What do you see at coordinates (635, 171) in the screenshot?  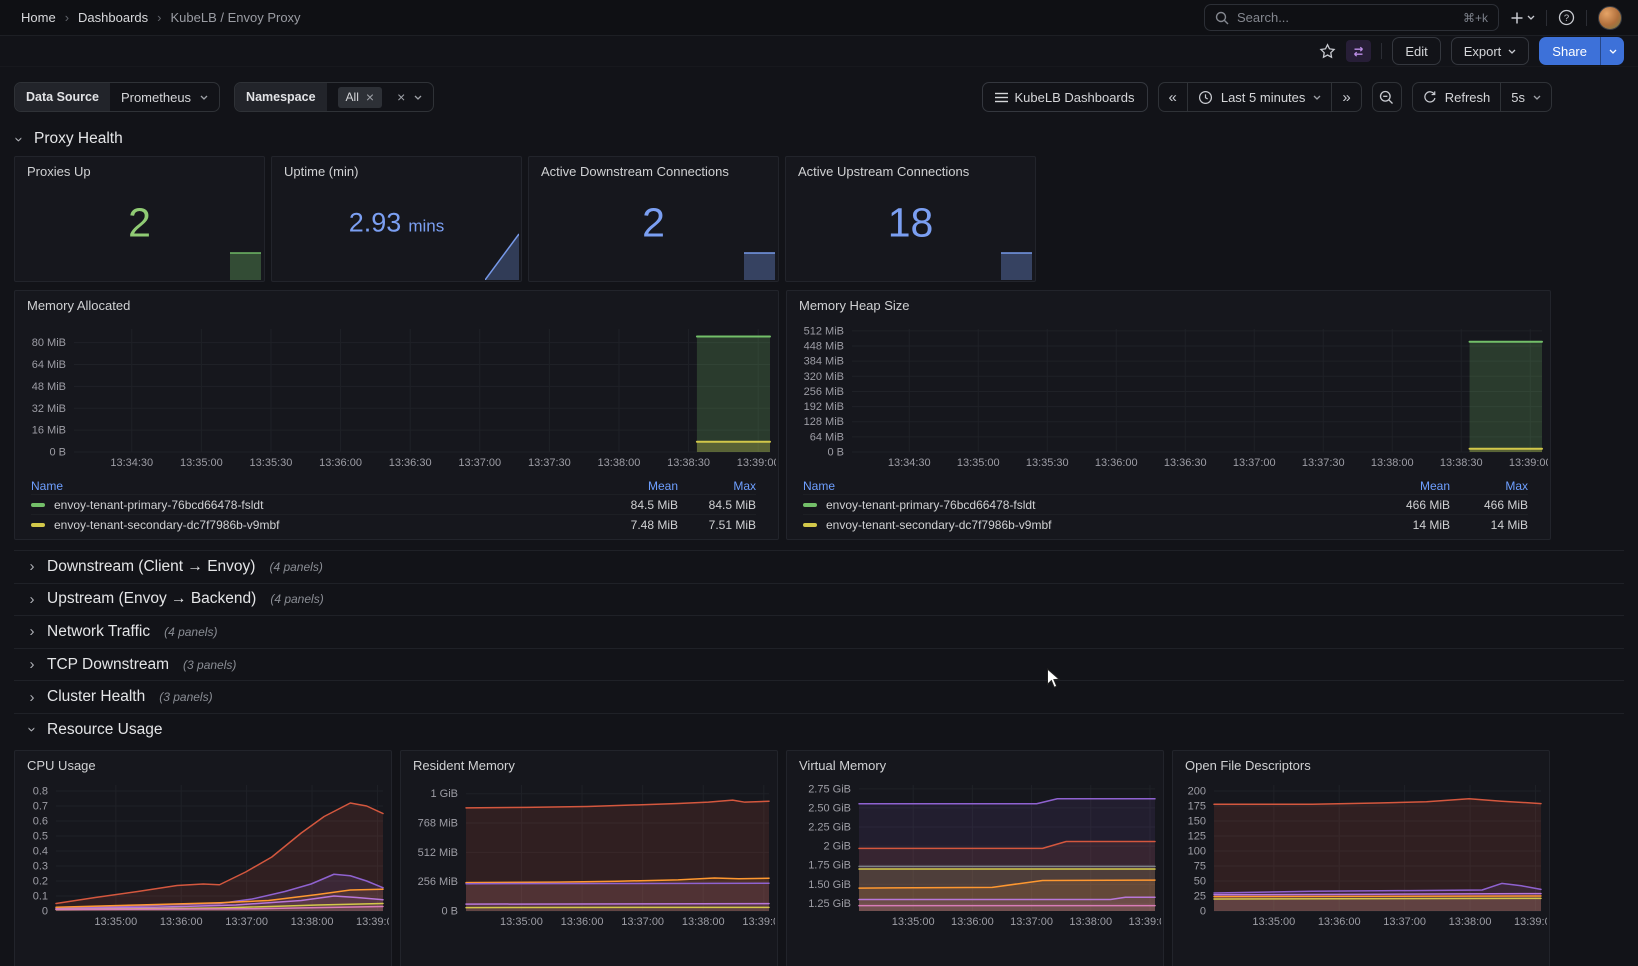 I see `panel-title: Active Downstream Connections` at bounding box center [635, 171].